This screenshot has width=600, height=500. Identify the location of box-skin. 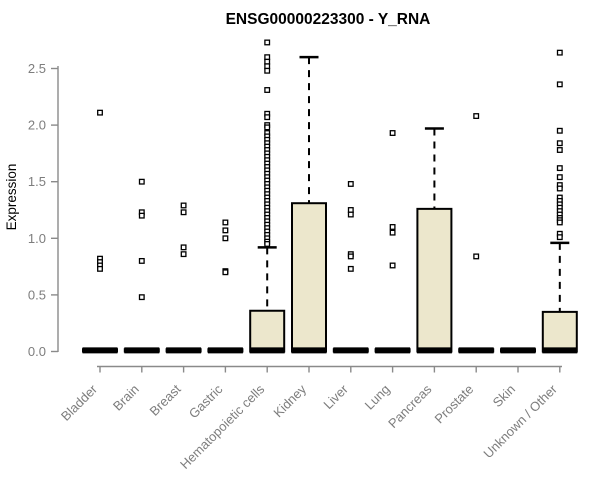
(518, 350).